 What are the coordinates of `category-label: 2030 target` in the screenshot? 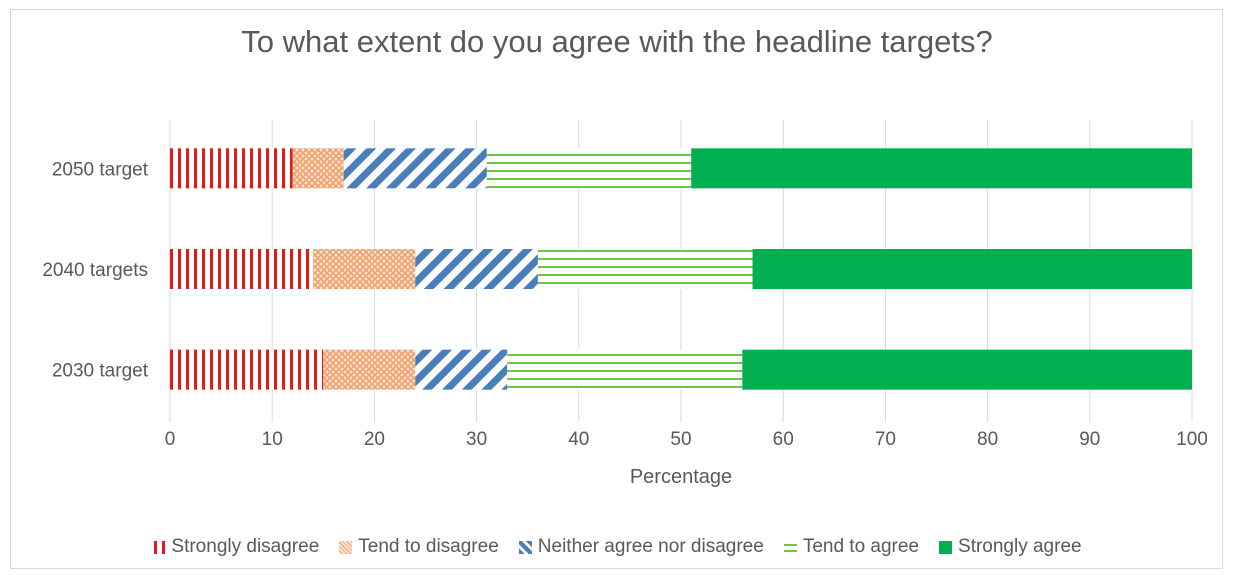 It's located at (100, 371).